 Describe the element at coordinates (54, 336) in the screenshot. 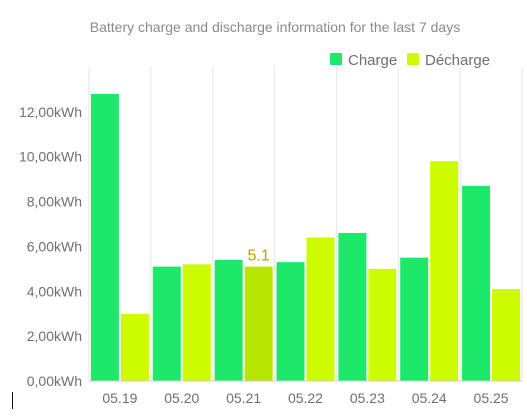

I see `y-tick-label: 2,00kWh` at that location.